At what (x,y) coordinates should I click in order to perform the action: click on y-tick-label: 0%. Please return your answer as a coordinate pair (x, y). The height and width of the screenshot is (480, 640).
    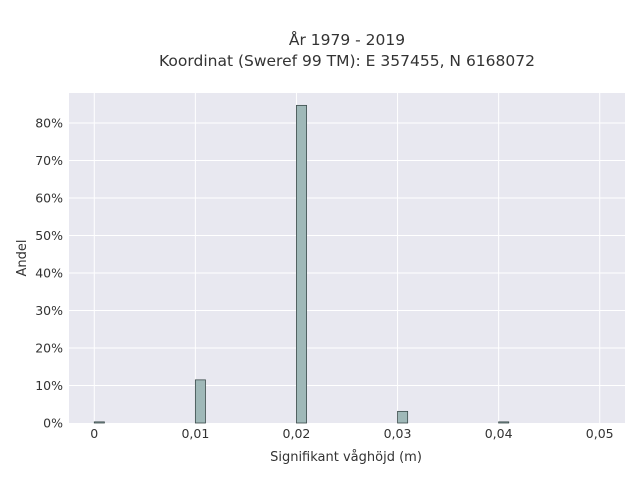
    Looking at the image, I should click on (53, 423).